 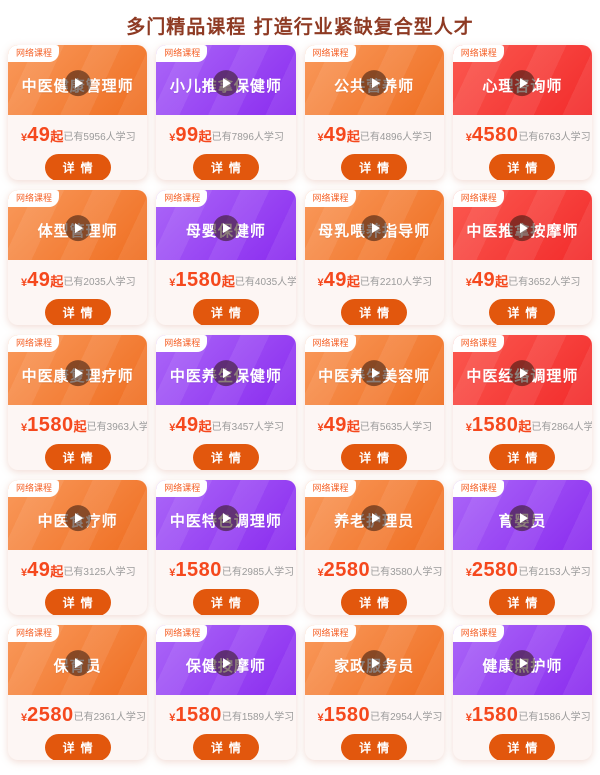 What do you see at coordinates (99, 137) in the screenshot?
I see `student-count: 已有5956人学习` at bounding box center [99, 137].